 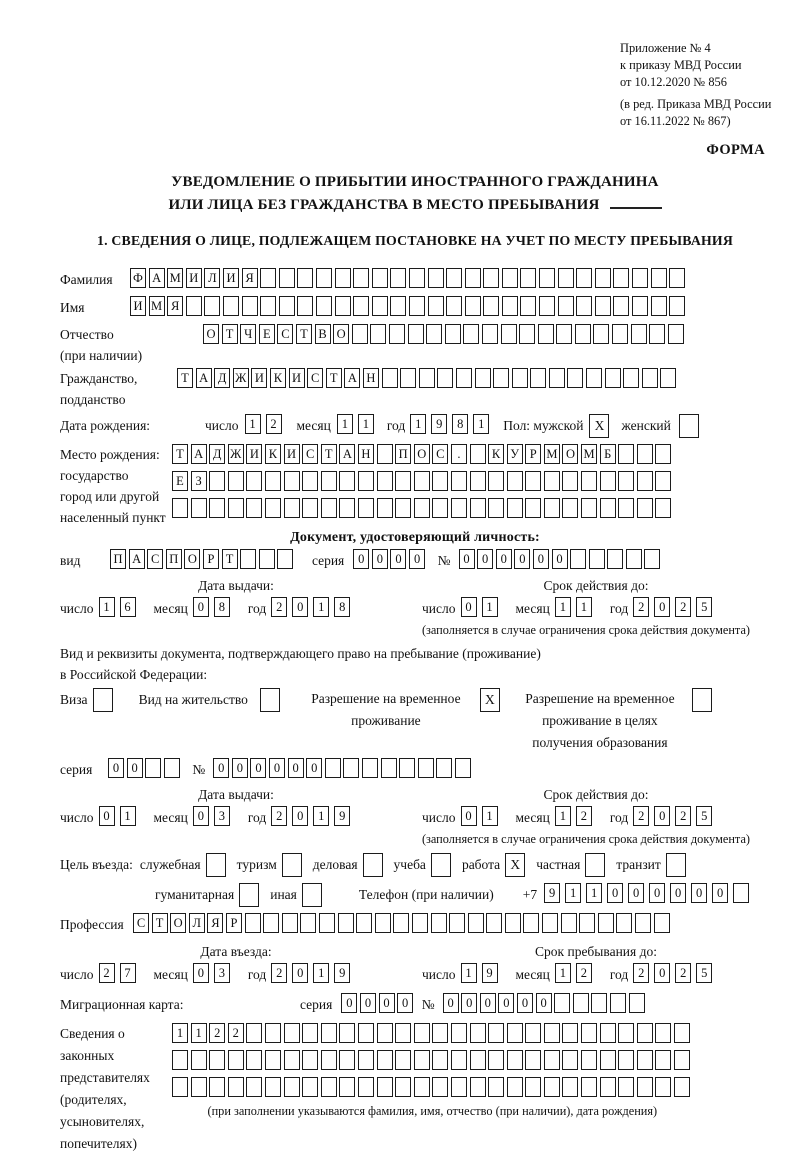 I want to click on residence-permit-checkbox, so click(x=269, y=700).